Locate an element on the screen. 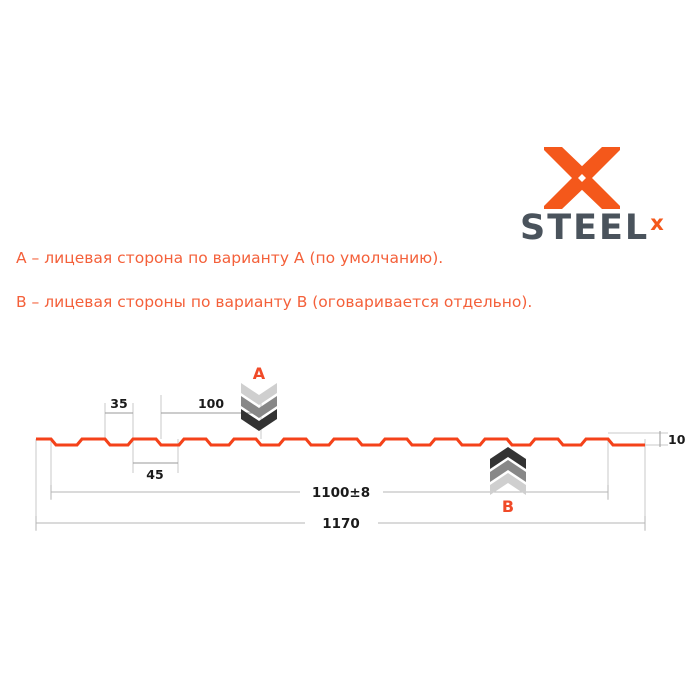  dimension-valley: 45 is located at coordinates (155, 472).